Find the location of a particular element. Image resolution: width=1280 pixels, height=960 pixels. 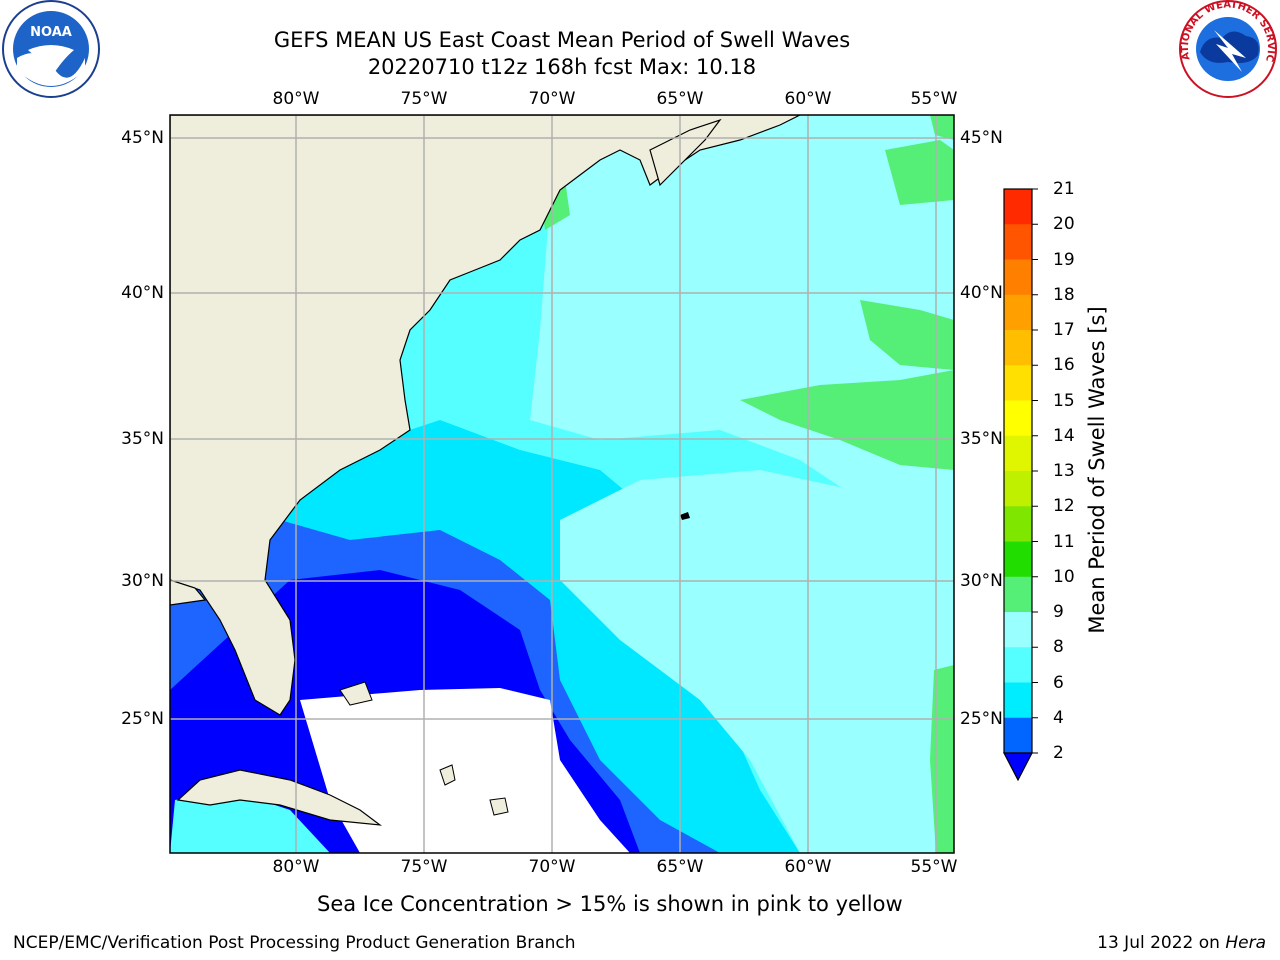

colorbar-tick-label: 15 is located at coordinates (1064, 400).